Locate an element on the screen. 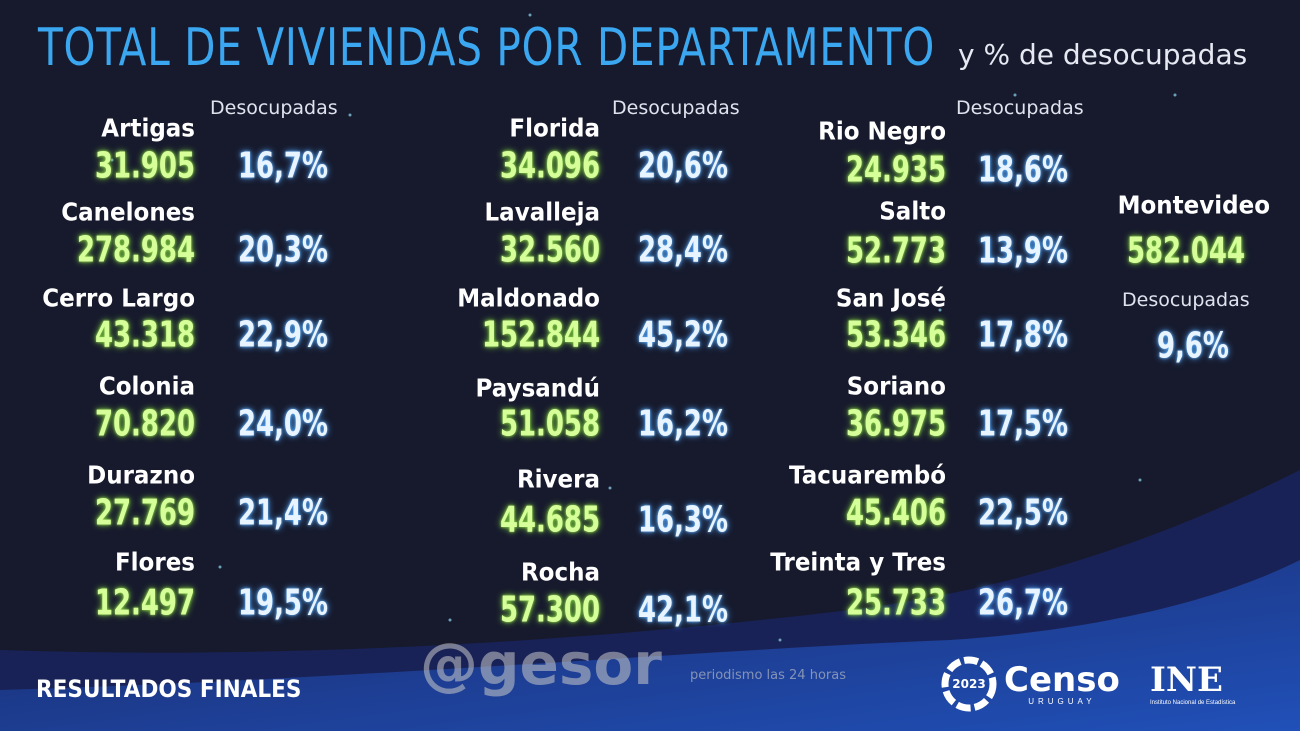 This screenshot has width=1300, height=731. department-name: Canelones is located at coordinates (128, 212).